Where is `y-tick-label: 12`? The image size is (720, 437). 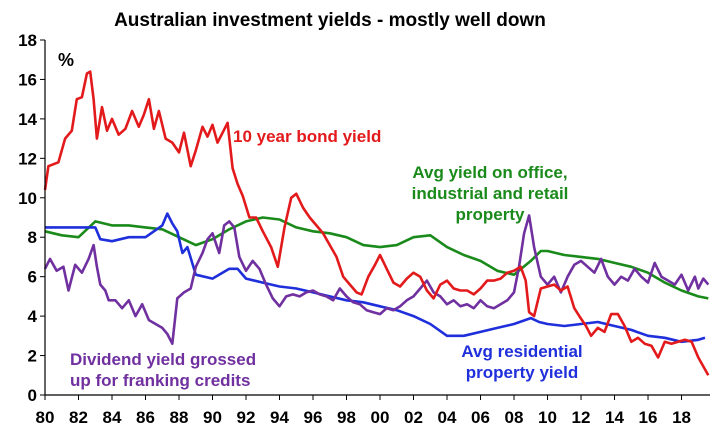
y-tick-label: 12 is located at coordinates (27, 158).